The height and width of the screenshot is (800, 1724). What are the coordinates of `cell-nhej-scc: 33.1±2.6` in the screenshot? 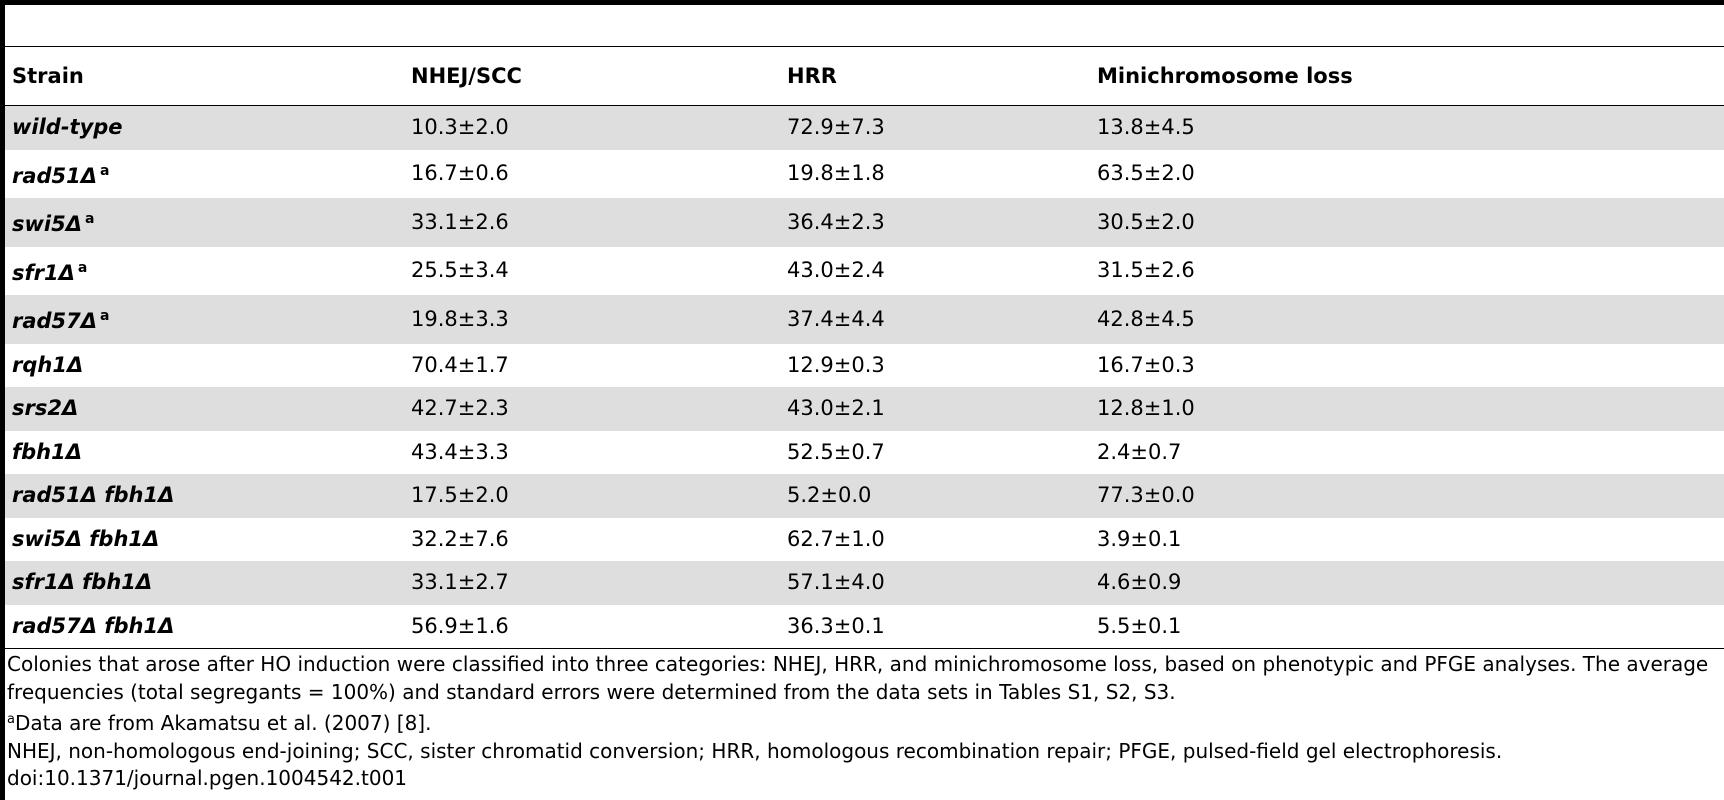 It's located at (592, 222).